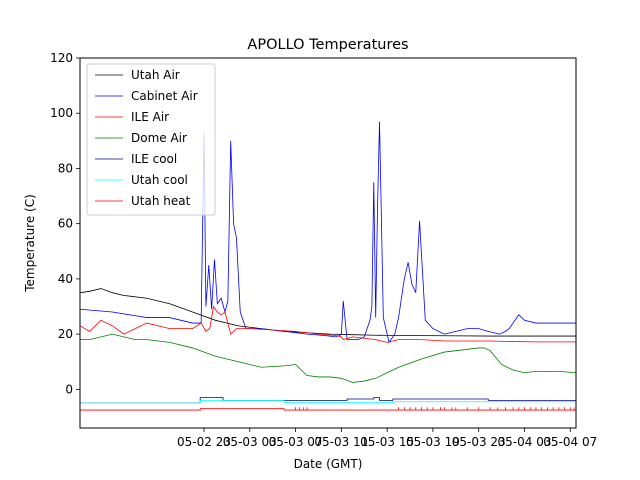  Describe the element at coordinates (433, 442) in the screenshot. I see `x-tick-label: 05-03 19` at that location.